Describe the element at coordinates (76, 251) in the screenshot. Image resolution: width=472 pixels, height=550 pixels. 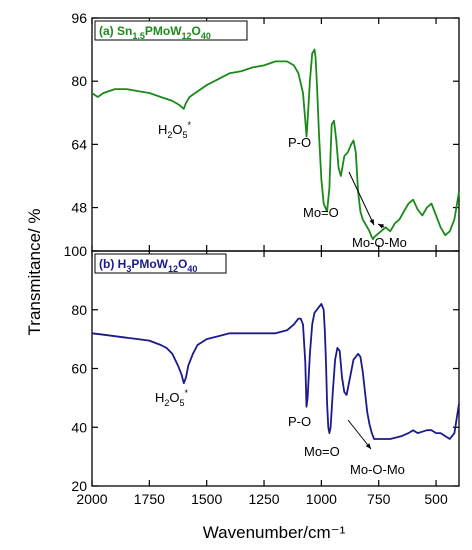
I see `y-tick-label: 100` at that location.